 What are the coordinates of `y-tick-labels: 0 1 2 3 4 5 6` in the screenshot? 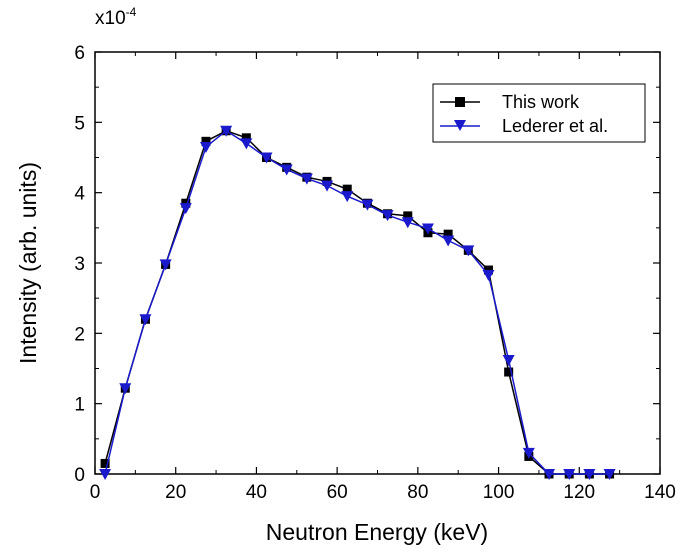 It's located at (79, 264).